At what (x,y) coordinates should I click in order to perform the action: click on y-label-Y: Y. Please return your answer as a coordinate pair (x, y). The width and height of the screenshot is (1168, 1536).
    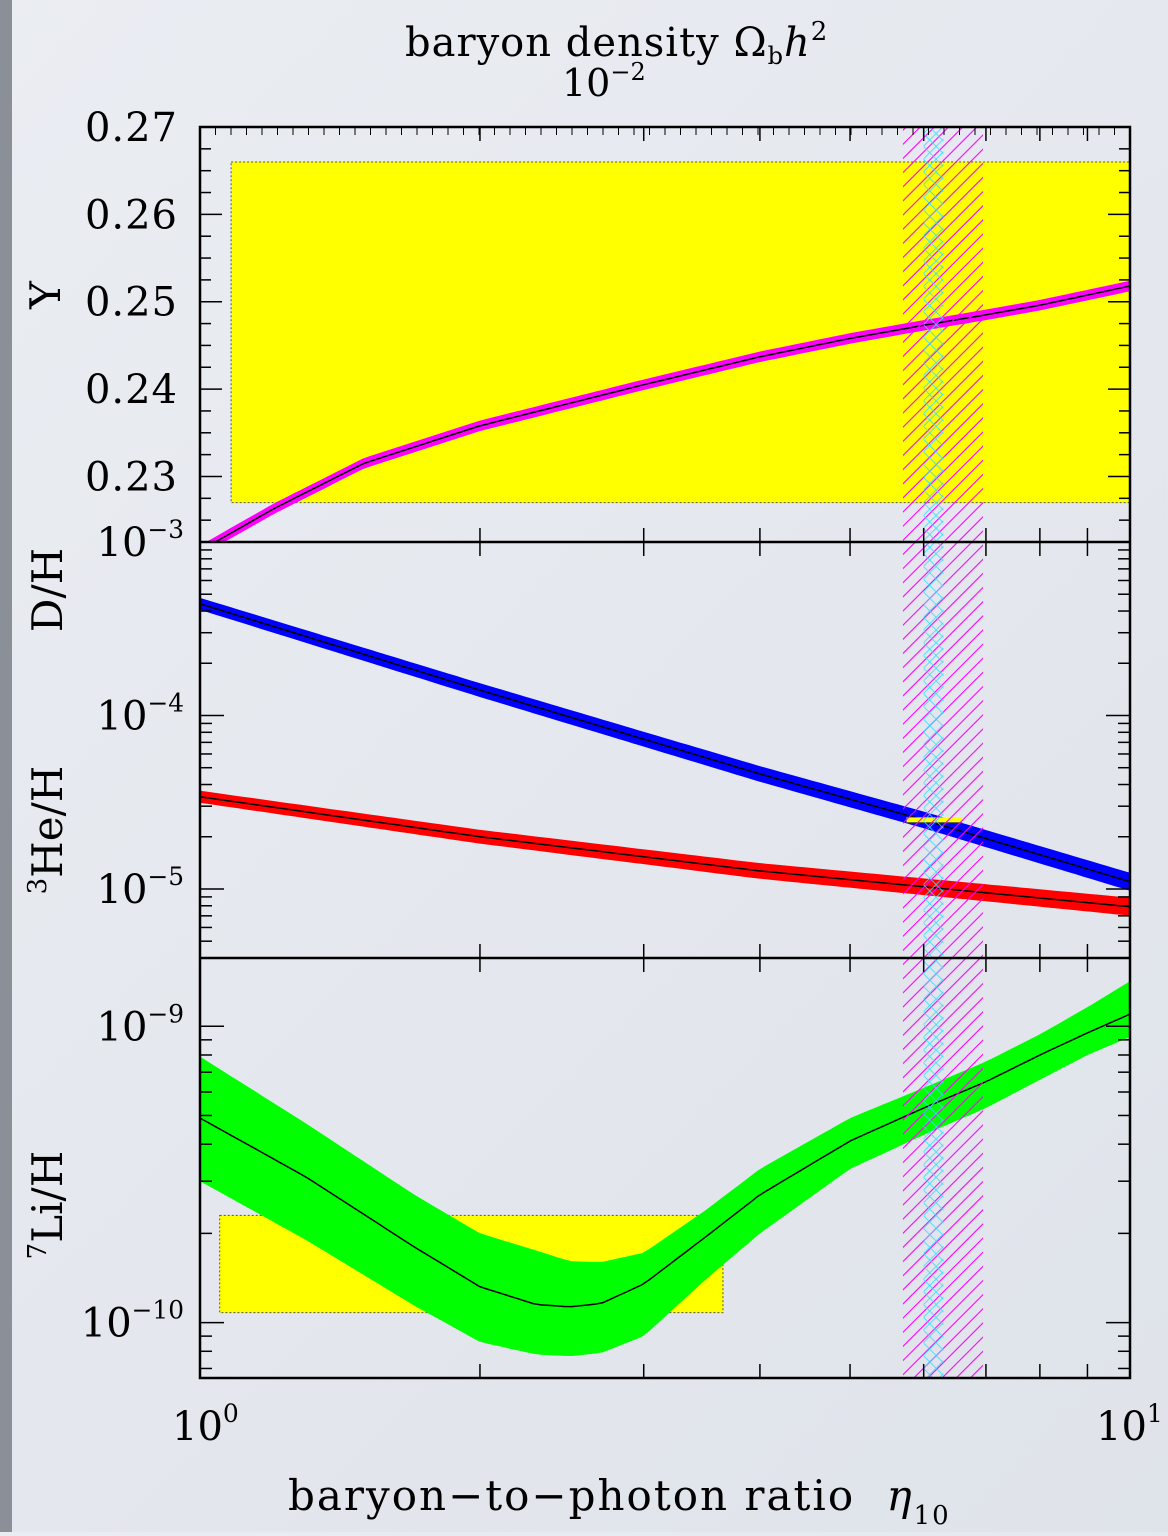
    Looking at the image, I should click on (45, 295).